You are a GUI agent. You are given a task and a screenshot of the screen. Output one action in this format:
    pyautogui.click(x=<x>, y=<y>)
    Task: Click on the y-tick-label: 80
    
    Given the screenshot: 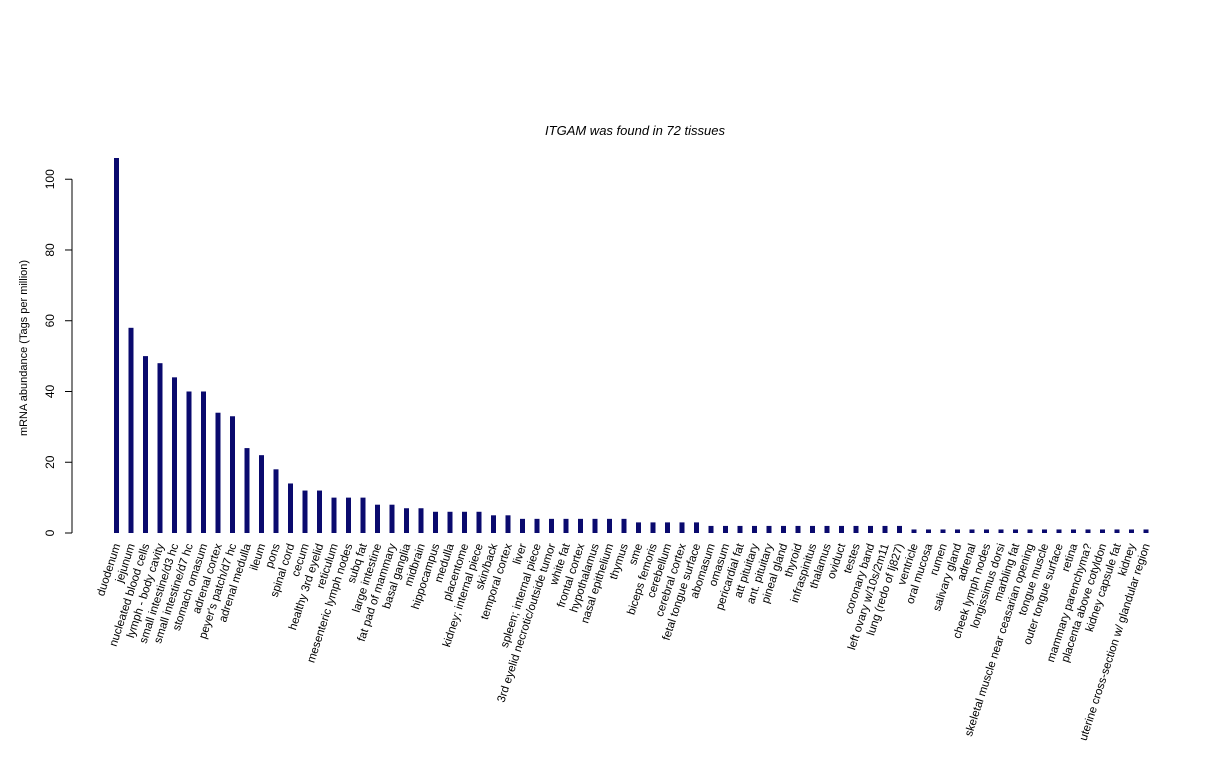 What is the action you would take?
    pyautogui.click(x=50, y=250)
    